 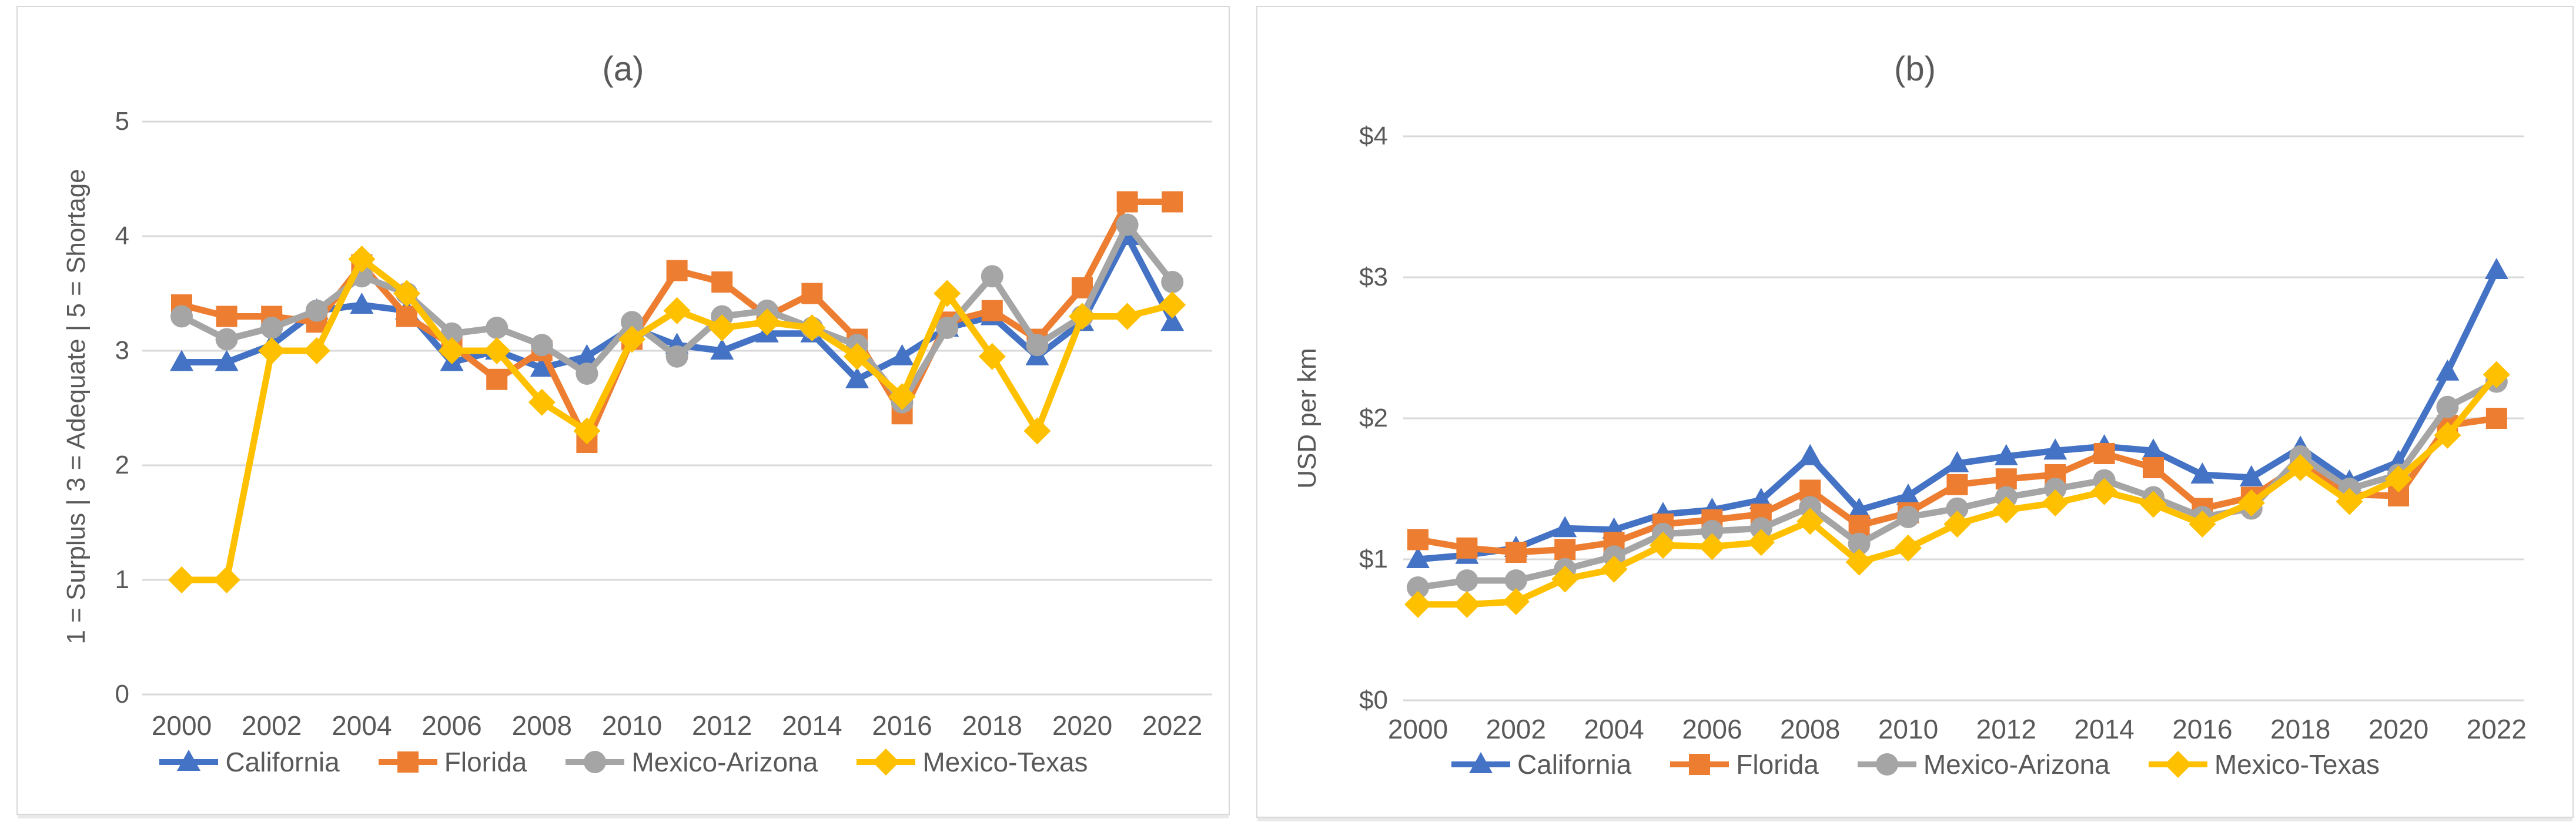 I want to click on series-mexico-texas-2007-marker, so click(x=1761, y=542).